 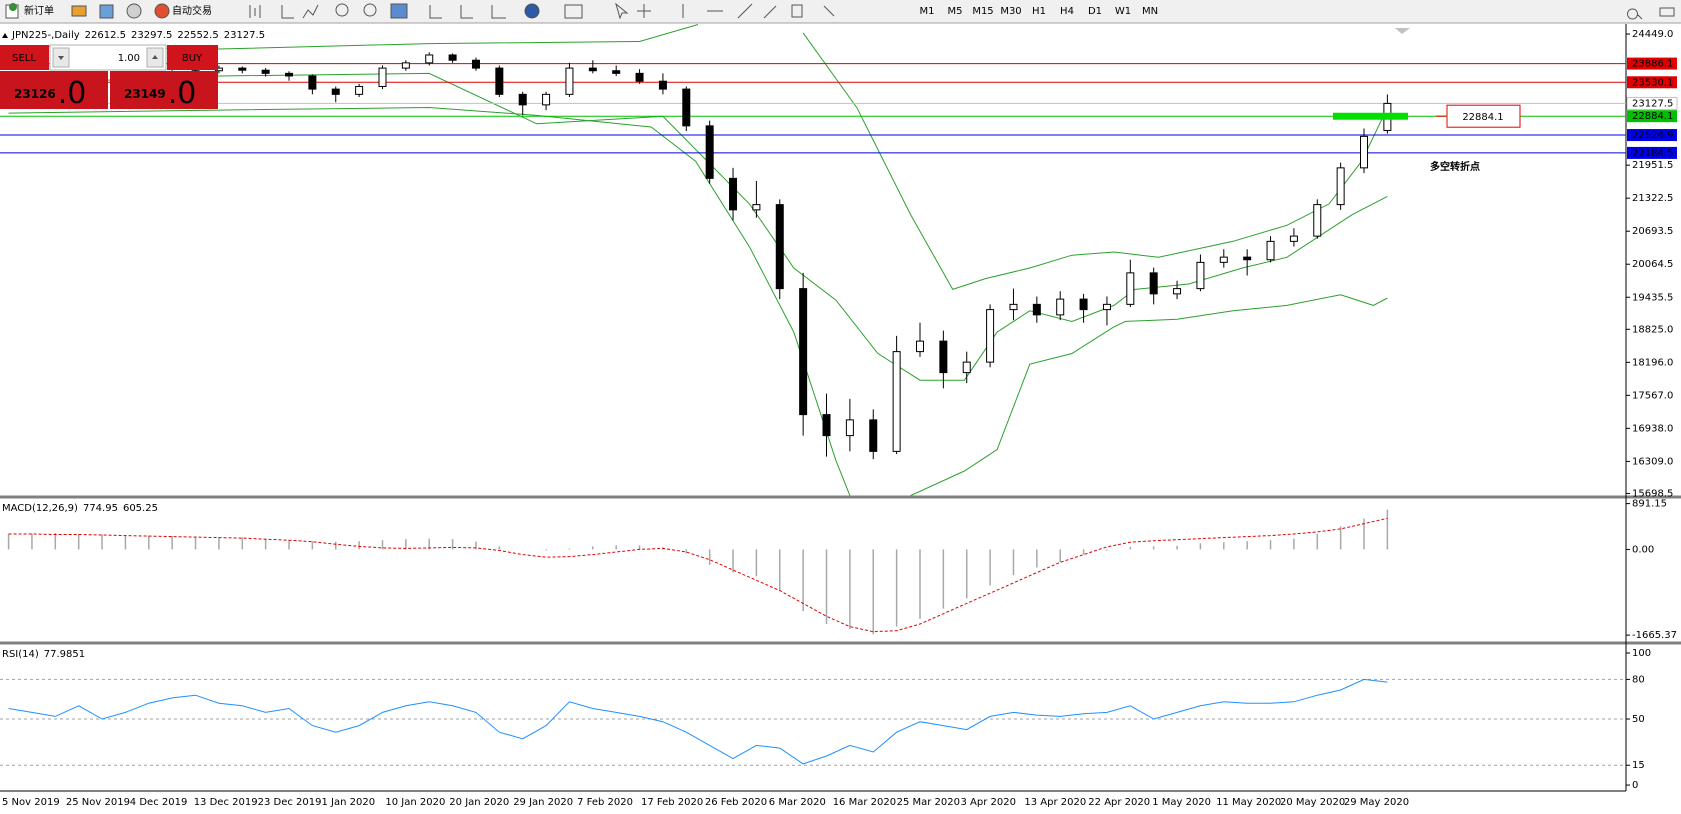 I want to click on timeframe-button: H1, so click(x=1039, y=11).